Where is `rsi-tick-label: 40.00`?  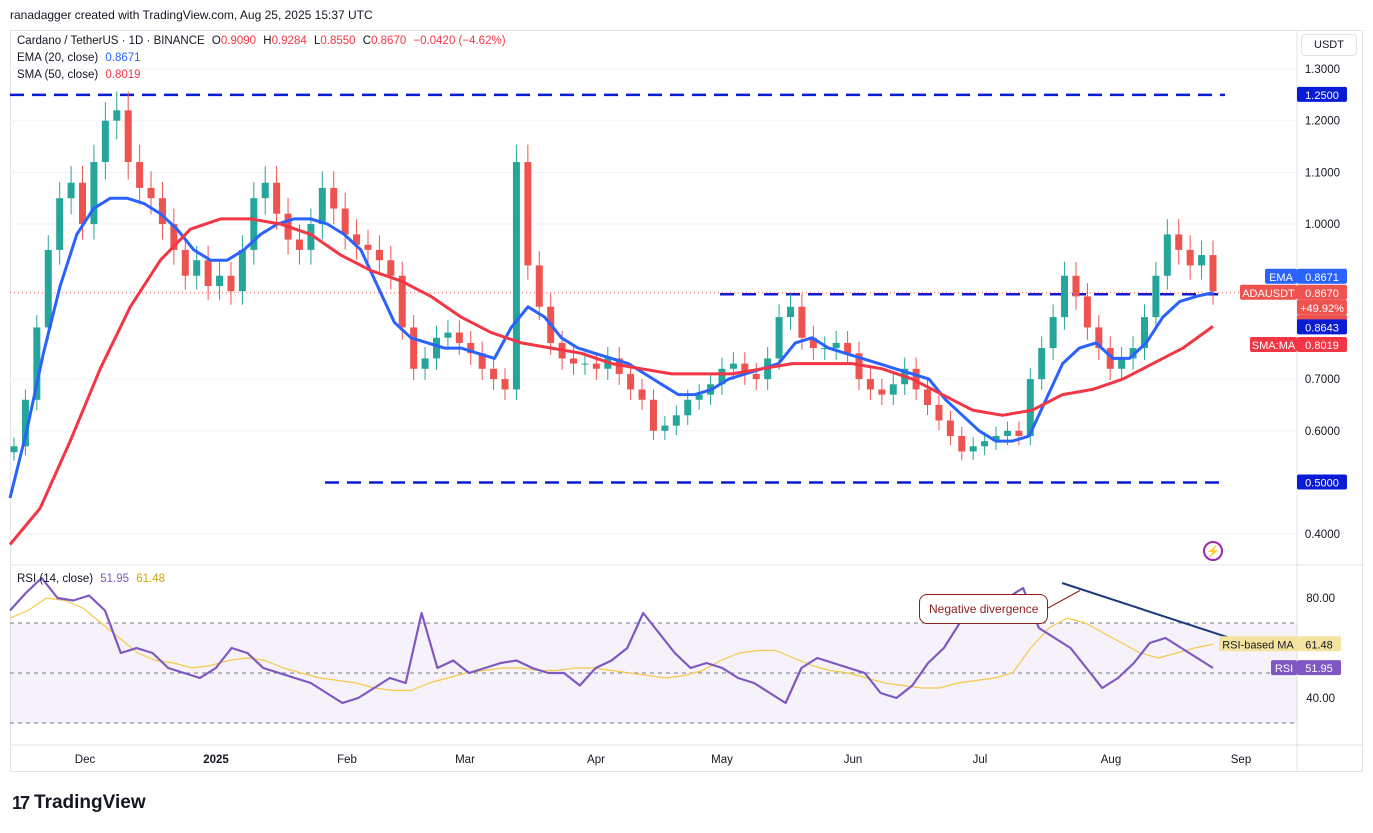
rsi-tick-label: 40.00 is located at coordinates (1320, 699).